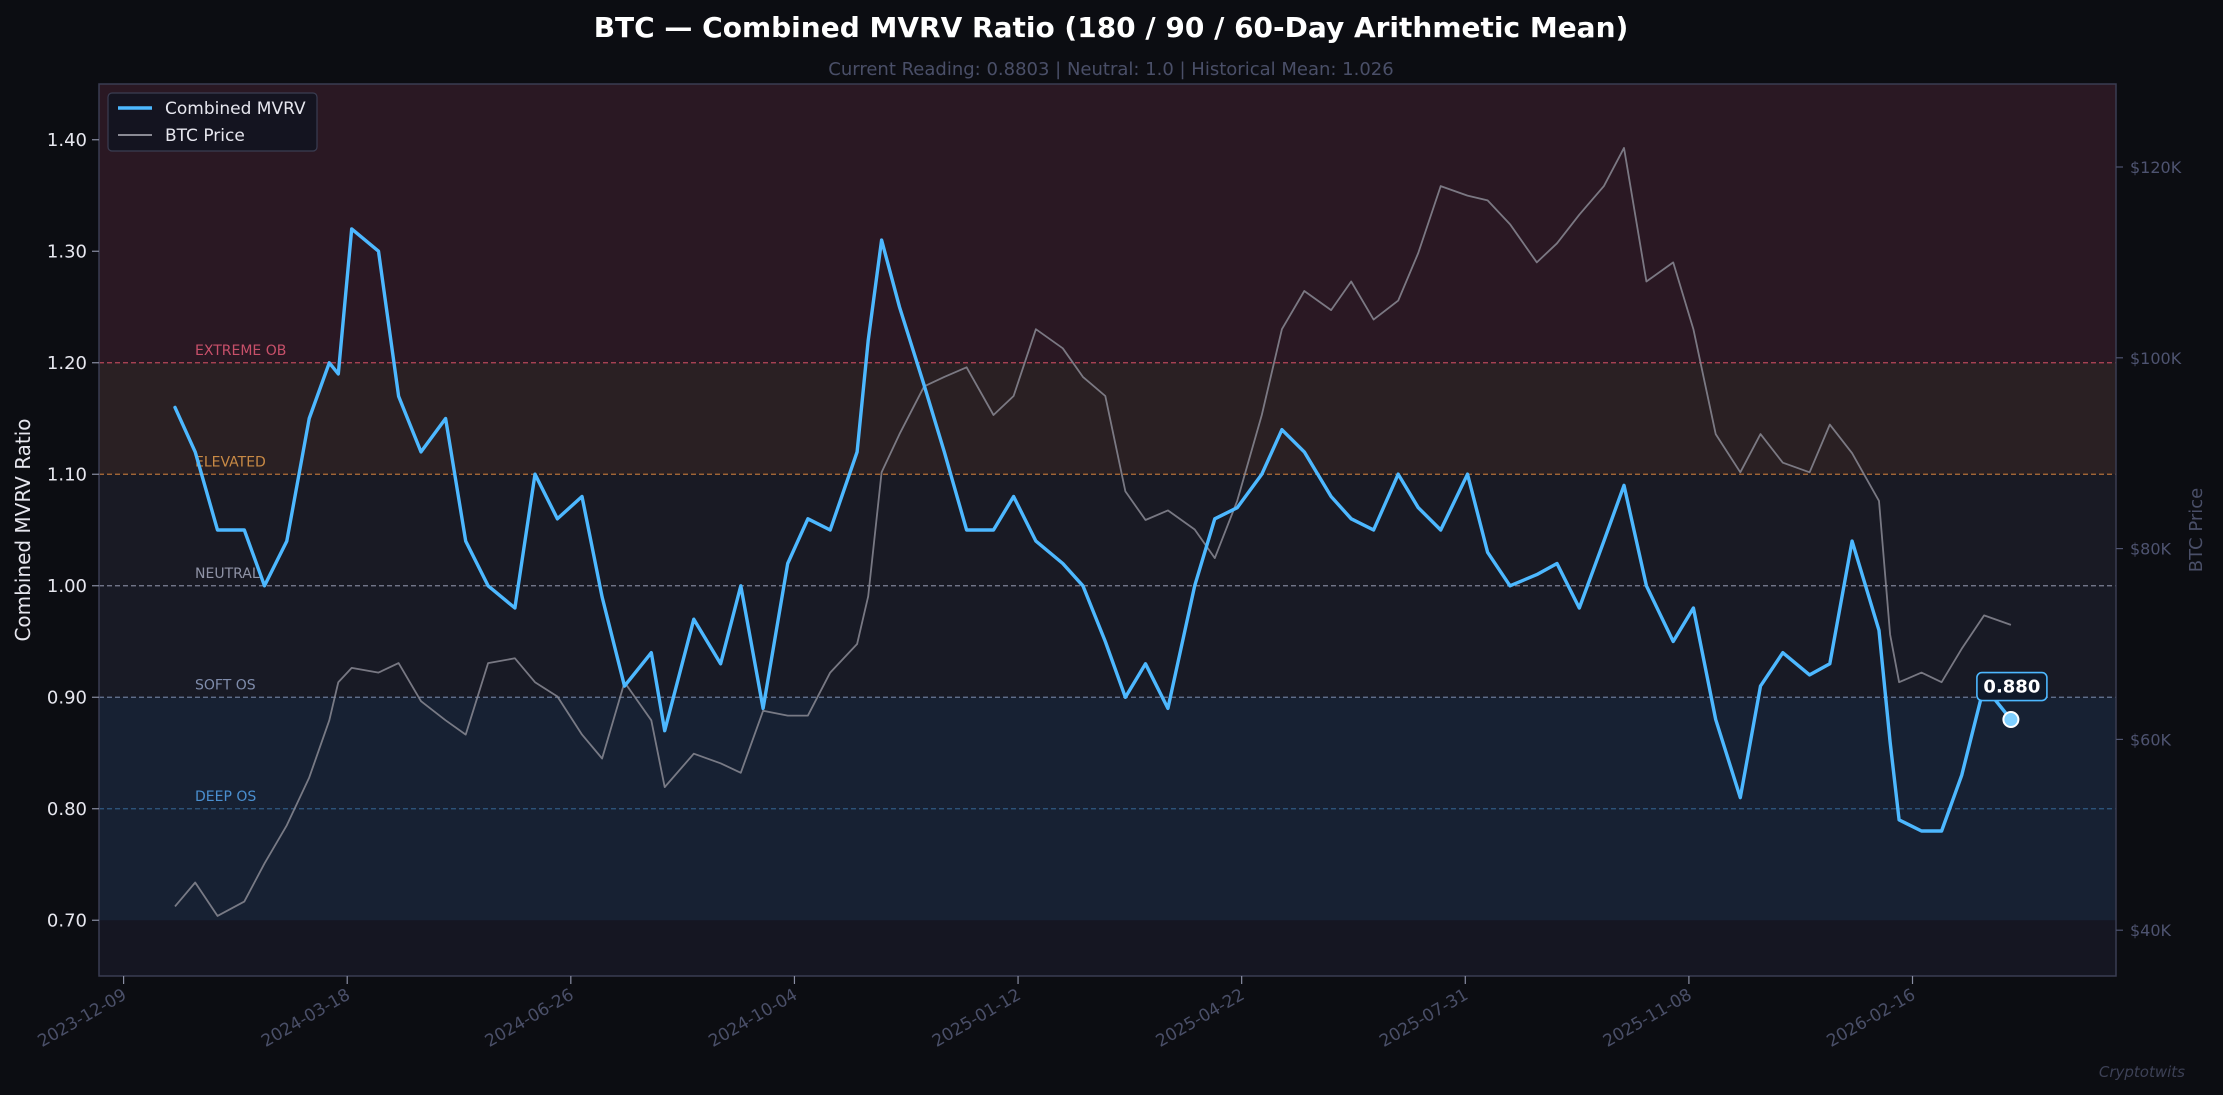  I want to click on y2-tick-label: $100K, so click(2156, 358).